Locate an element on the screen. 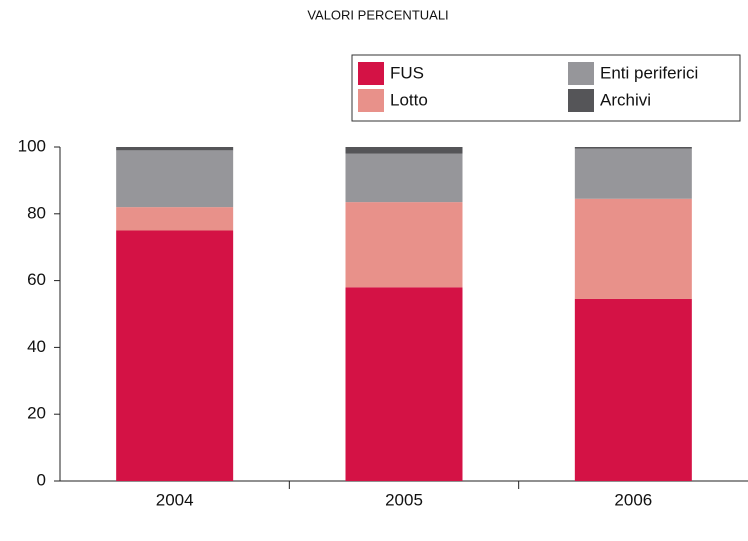 The height and width of the screenshot is (541, 748). x-tick-label: 2006 is located at coordinates (633, 499).